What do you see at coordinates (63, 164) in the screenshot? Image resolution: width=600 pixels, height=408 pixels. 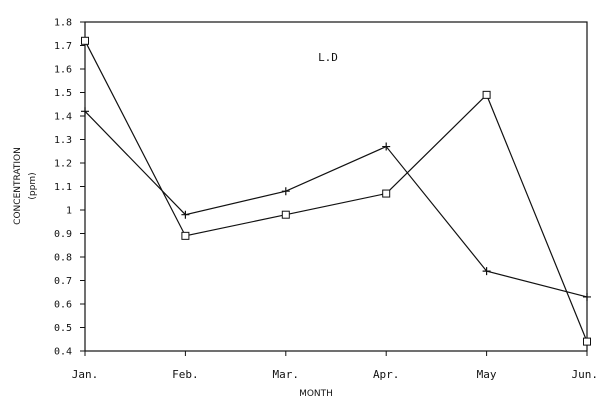 I see `y-tick-label: 1.2` at bounding box center [63, 164].